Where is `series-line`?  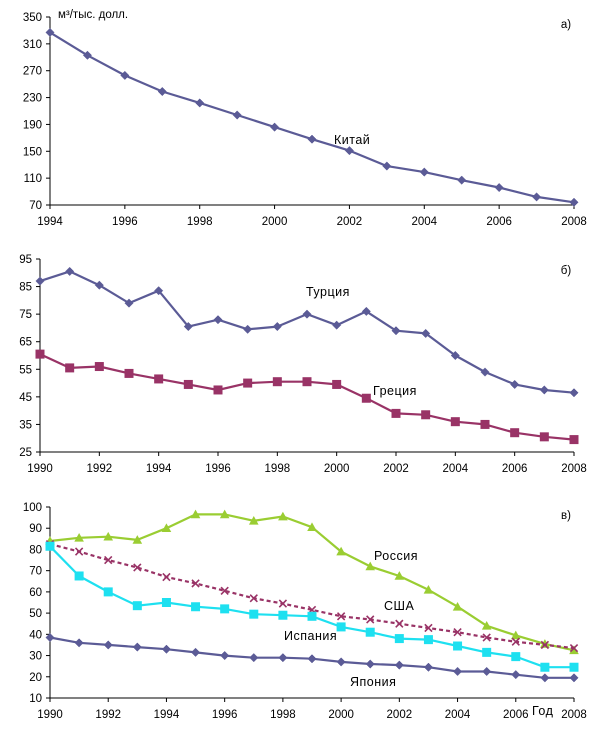 series-line is located at coordinates (311, 607).